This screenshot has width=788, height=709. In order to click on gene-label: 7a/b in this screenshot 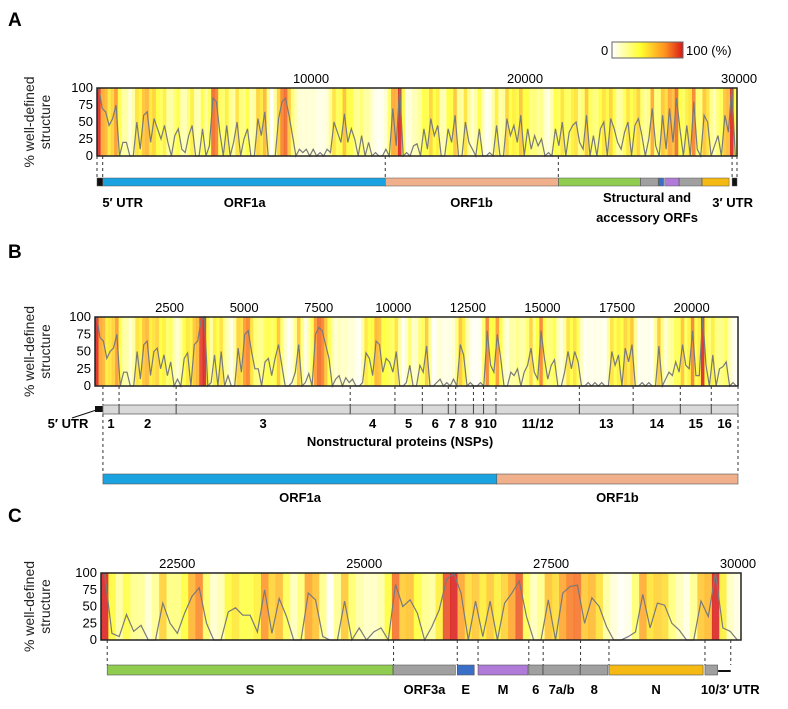, I will do `click(562, 689)`.